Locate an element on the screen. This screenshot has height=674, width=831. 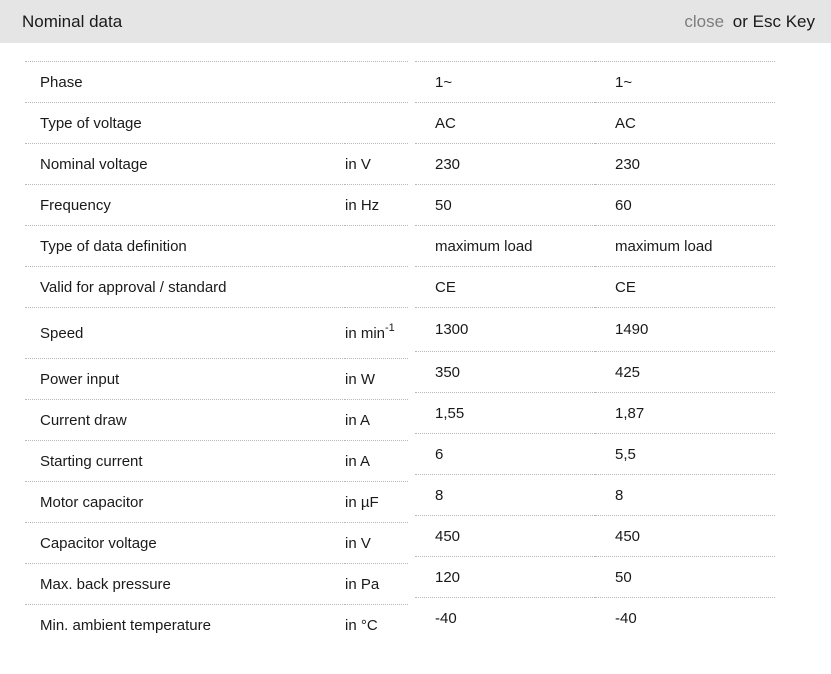
row-label: Starting current is located at coordinates (185, 461).